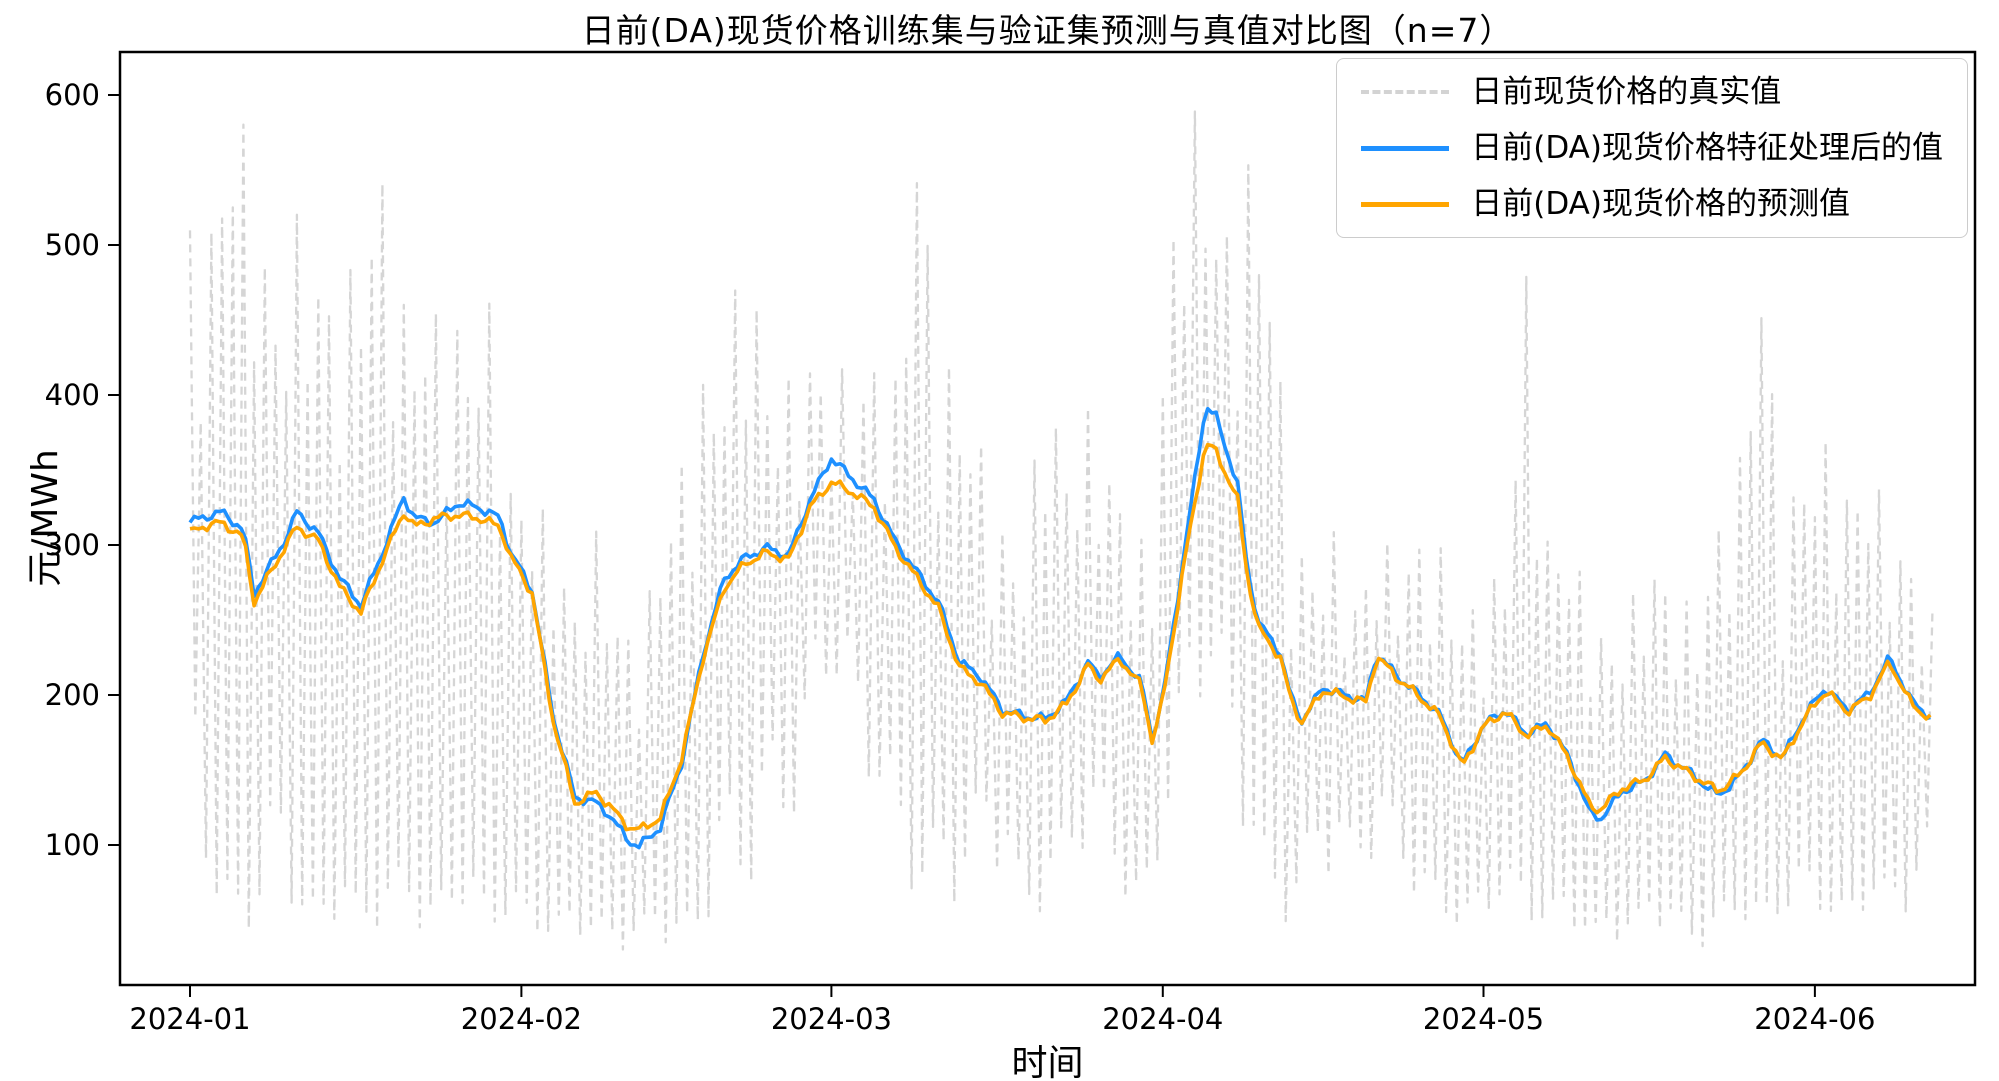  Describe the element at coordinates (1707, 148) in the screenshot. I see `legend-label-processed: 日前(DA)现货价格特征处理后的值` at that location.